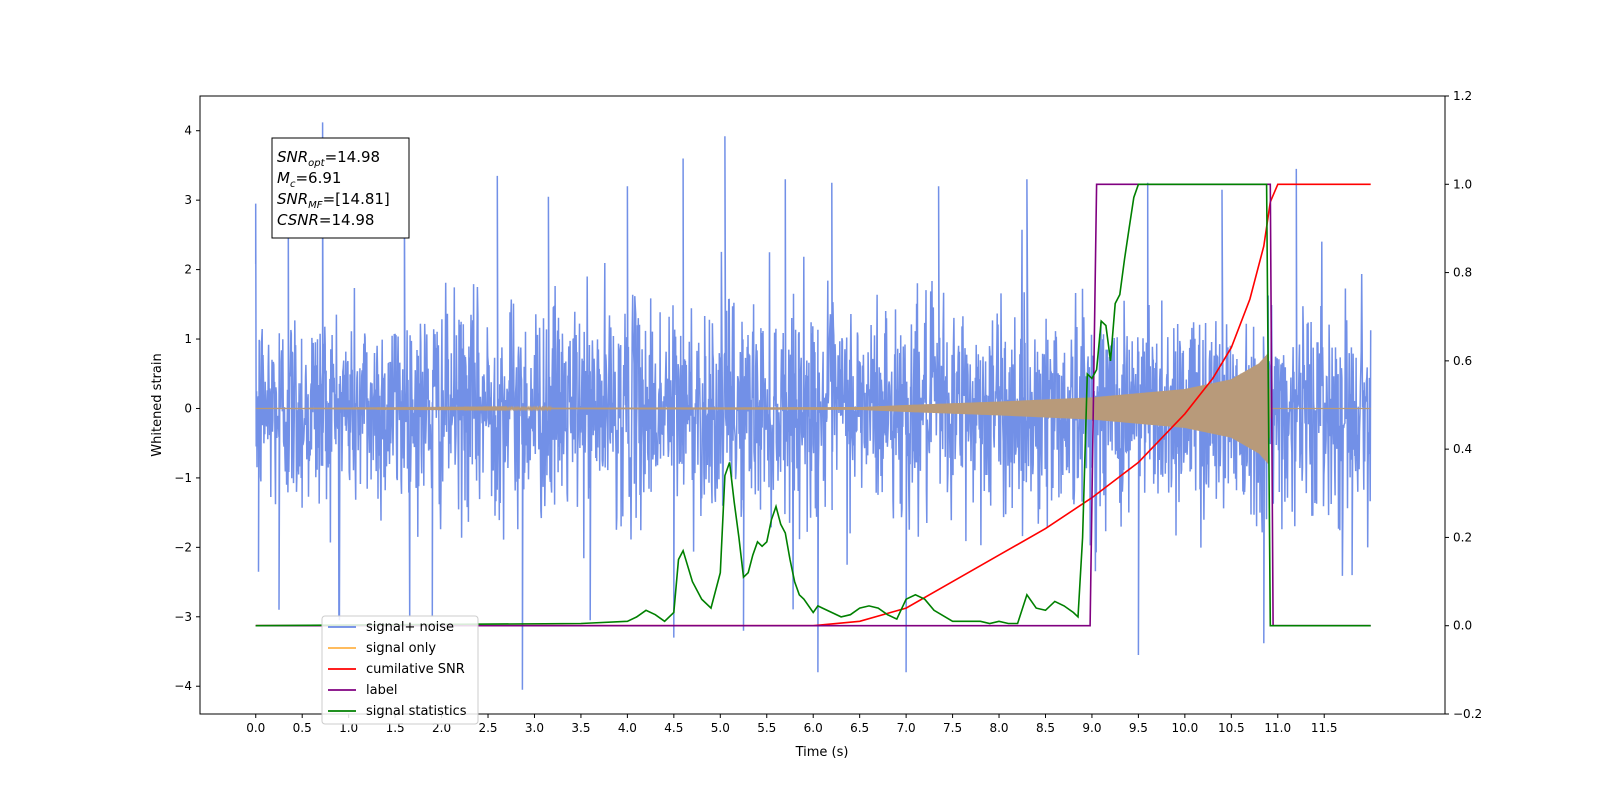  I want to click on x-tick-label: 3.5, so click(580, 728).